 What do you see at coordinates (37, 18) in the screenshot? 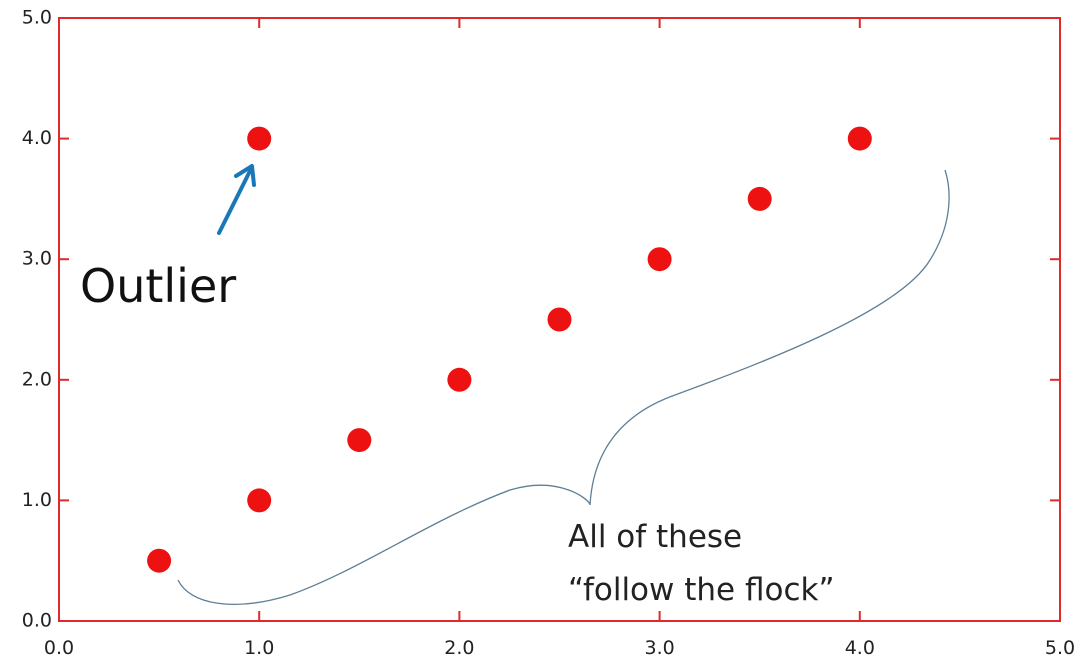
I see `y-tick-label: 5.0` at bounding box center [37, 18].